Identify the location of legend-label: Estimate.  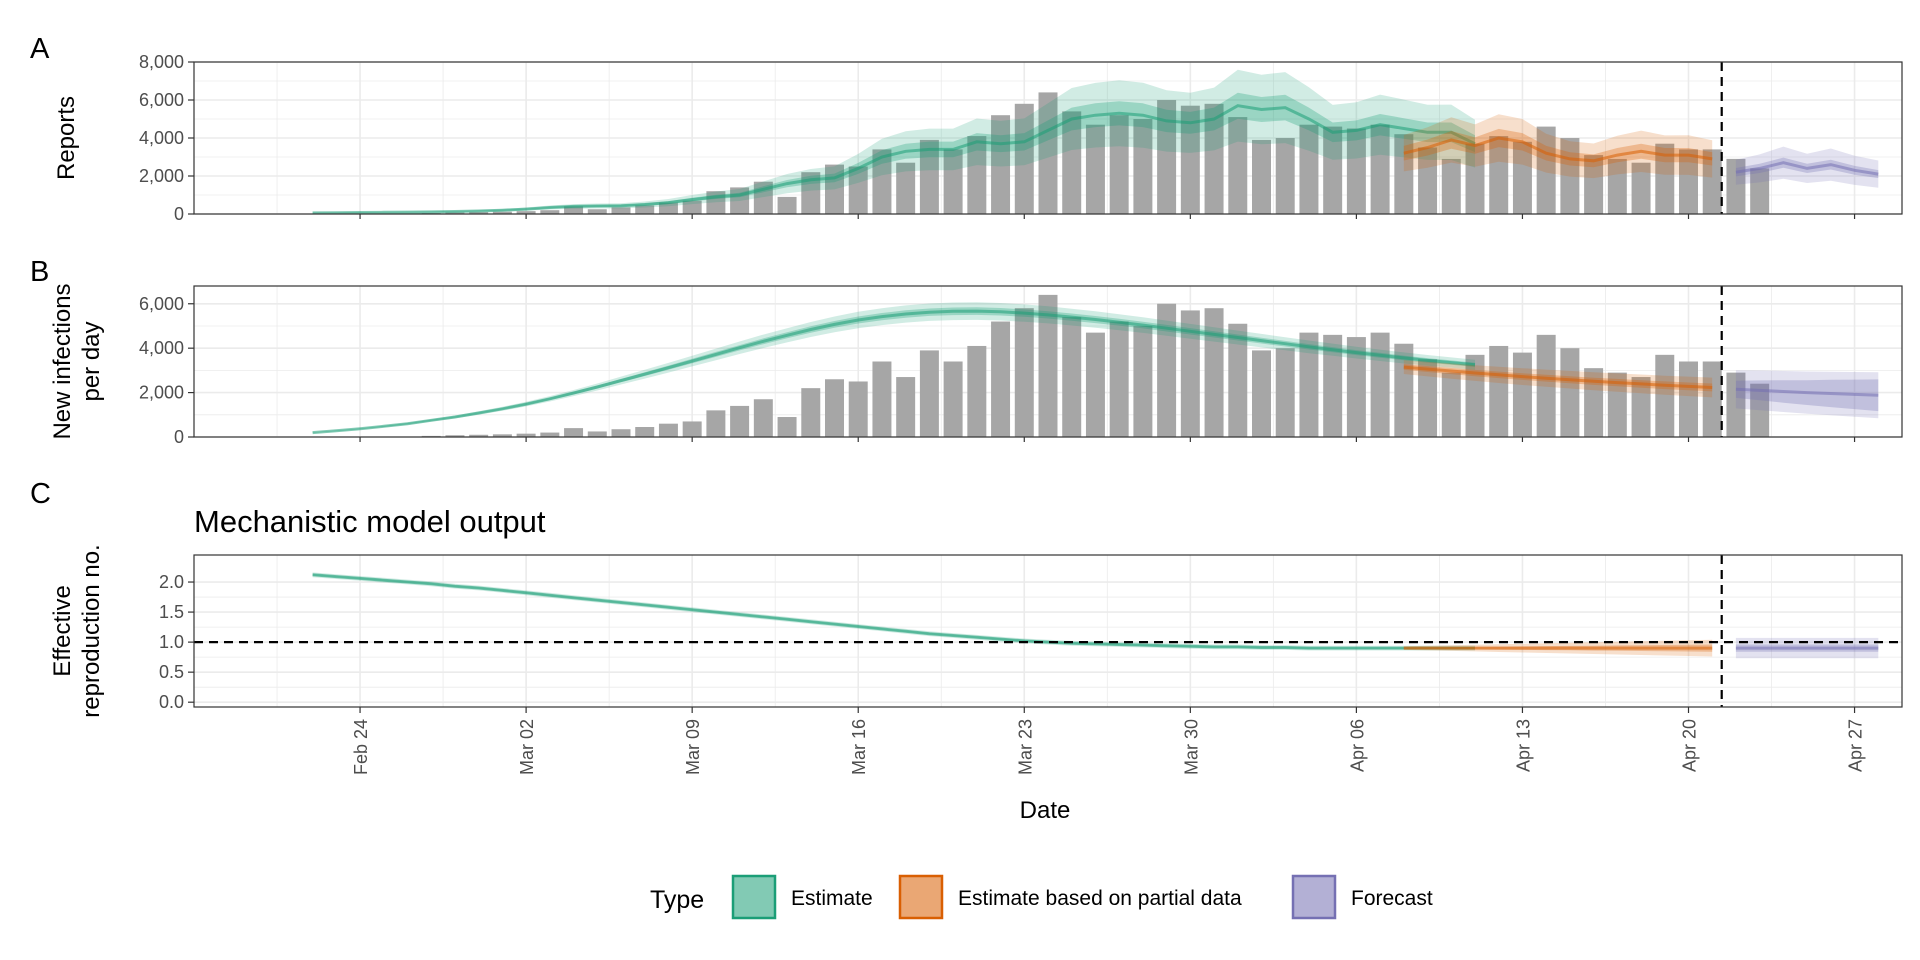
(832, 898).